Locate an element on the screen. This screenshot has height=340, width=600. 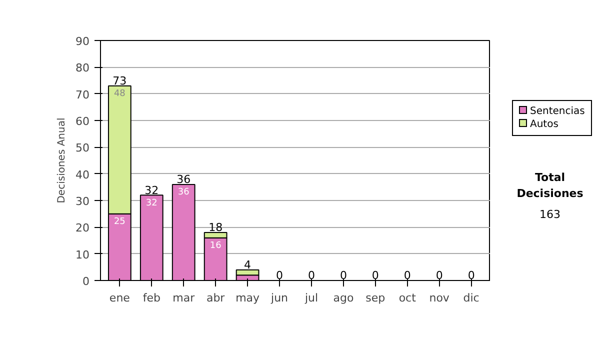
x-tick-label: ene is located at coordinates (119, 298).